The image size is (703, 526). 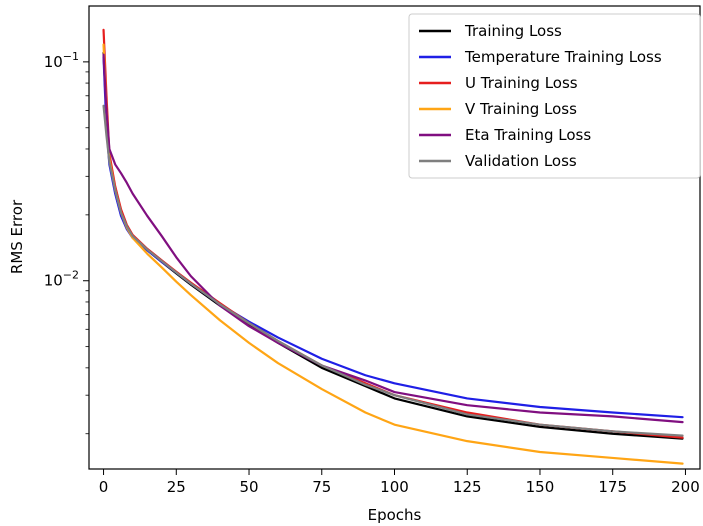 What do you see at coordinates (394, 487) in the screenshot?
I see `x-tick-label: 100` at bounding box center [394, 487].